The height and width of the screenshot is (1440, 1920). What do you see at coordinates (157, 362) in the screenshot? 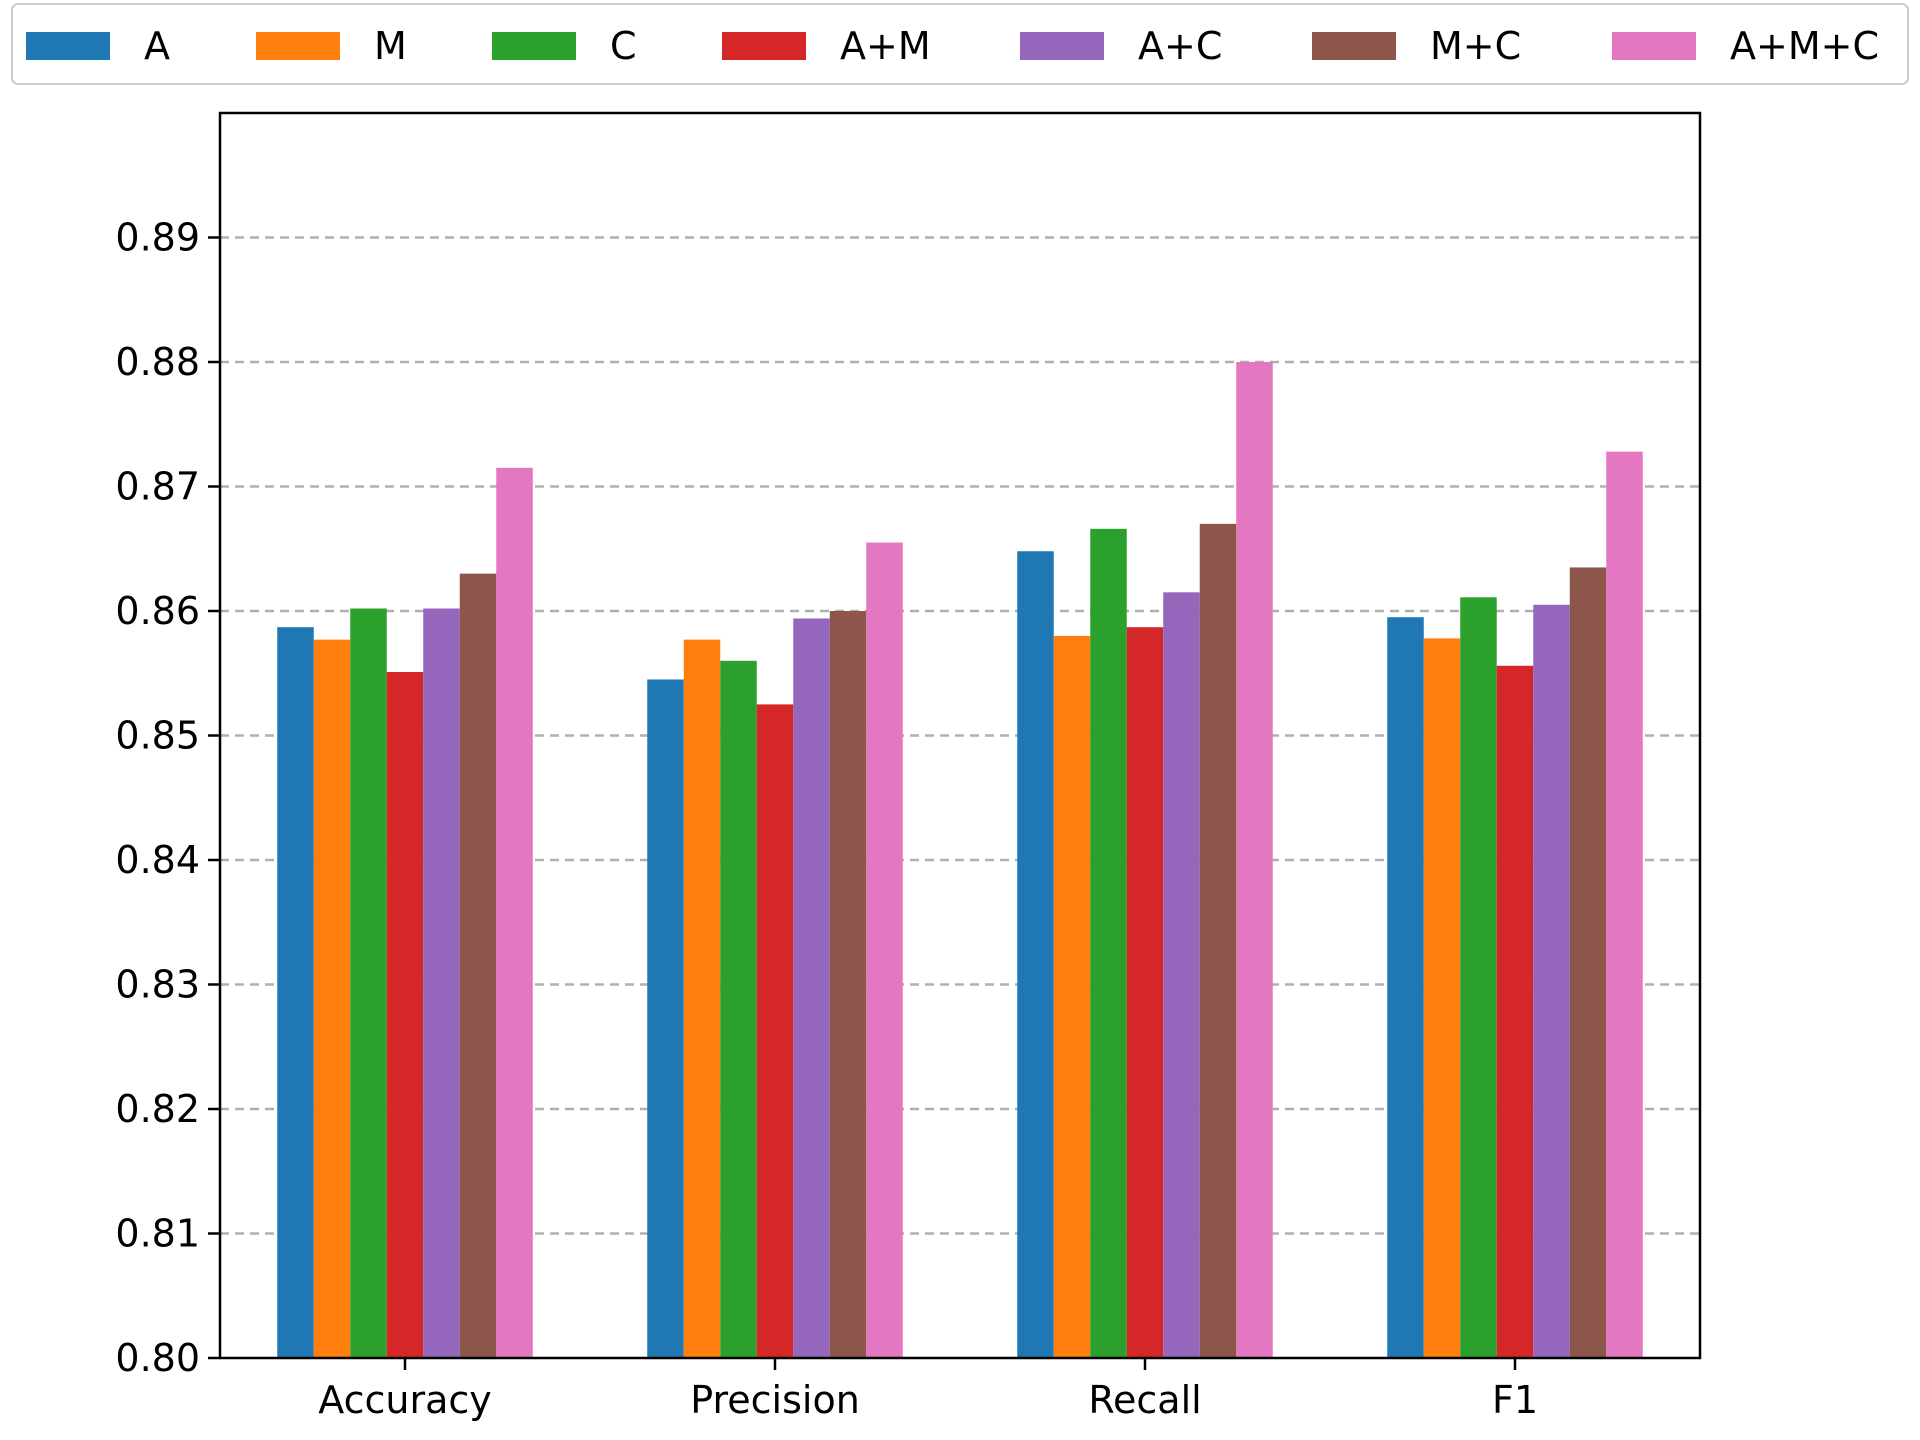
I see `y-tick-label: 0.88` at bounding box center [157, 362].